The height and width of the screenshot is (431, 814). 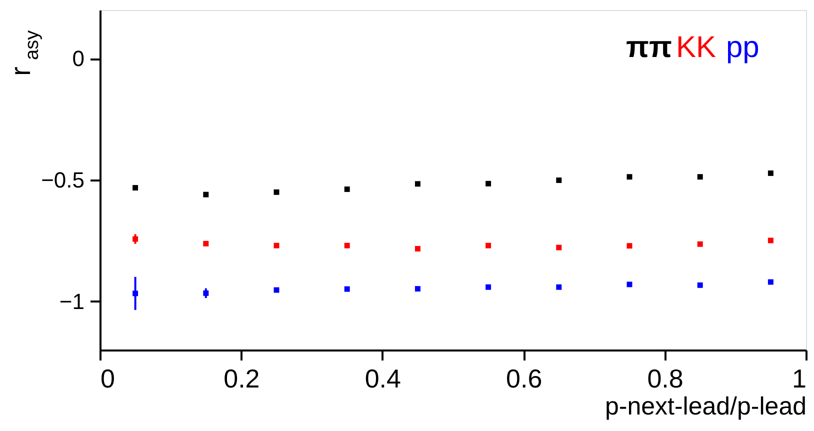 I want to click on x-tick-label: 0.8, so click(x=665, y=379).